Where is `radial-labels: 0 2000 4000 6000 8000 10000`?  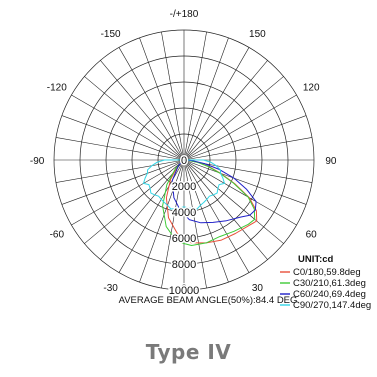
radial-labels: 0 2000 4000 6000 8000 10000 is located at coordinates (184, 226).